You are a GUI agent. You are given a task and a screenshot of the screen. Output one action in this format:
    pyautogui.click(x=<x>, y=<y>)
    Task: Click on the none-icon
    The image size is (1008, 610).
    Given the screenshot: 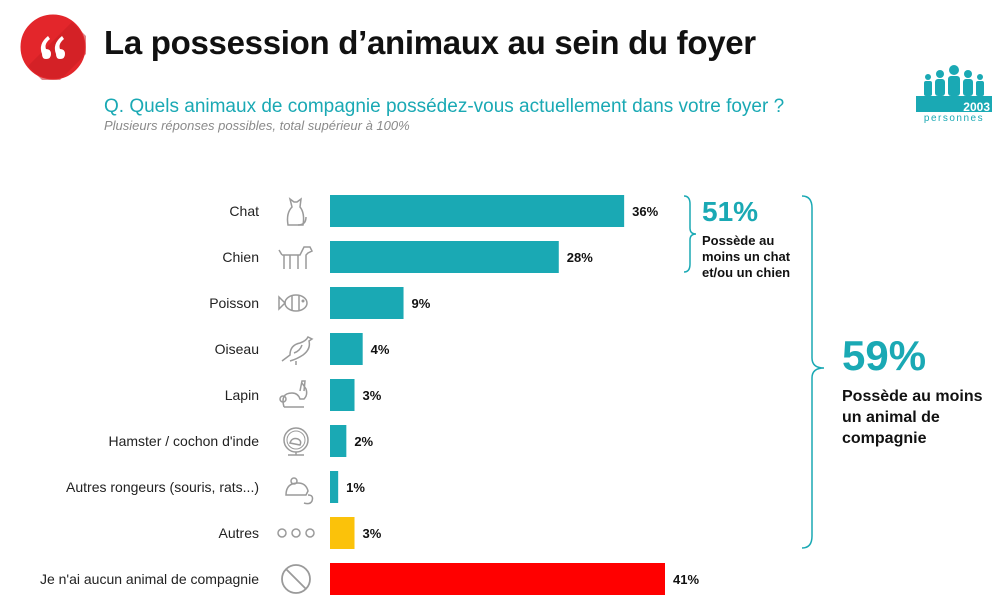 What is the action you would take?
    pyautogui.click(x=296, y=579)
    